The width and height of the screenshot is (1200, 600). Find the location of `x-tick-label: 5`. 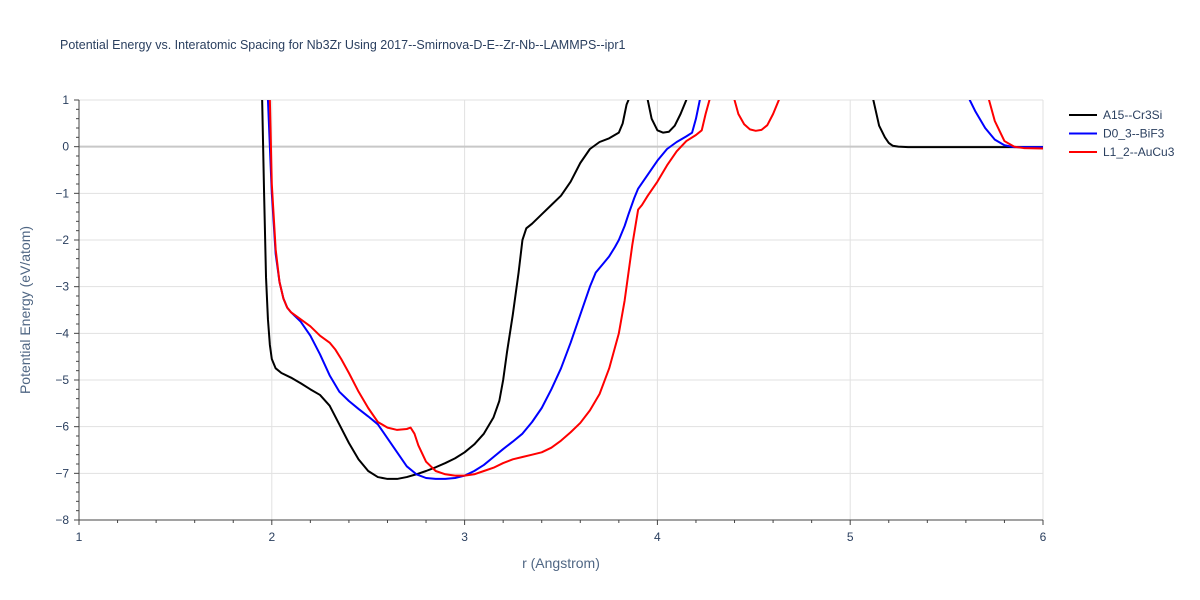

x-tick-label: 5 is located at coordinates (850, 537).